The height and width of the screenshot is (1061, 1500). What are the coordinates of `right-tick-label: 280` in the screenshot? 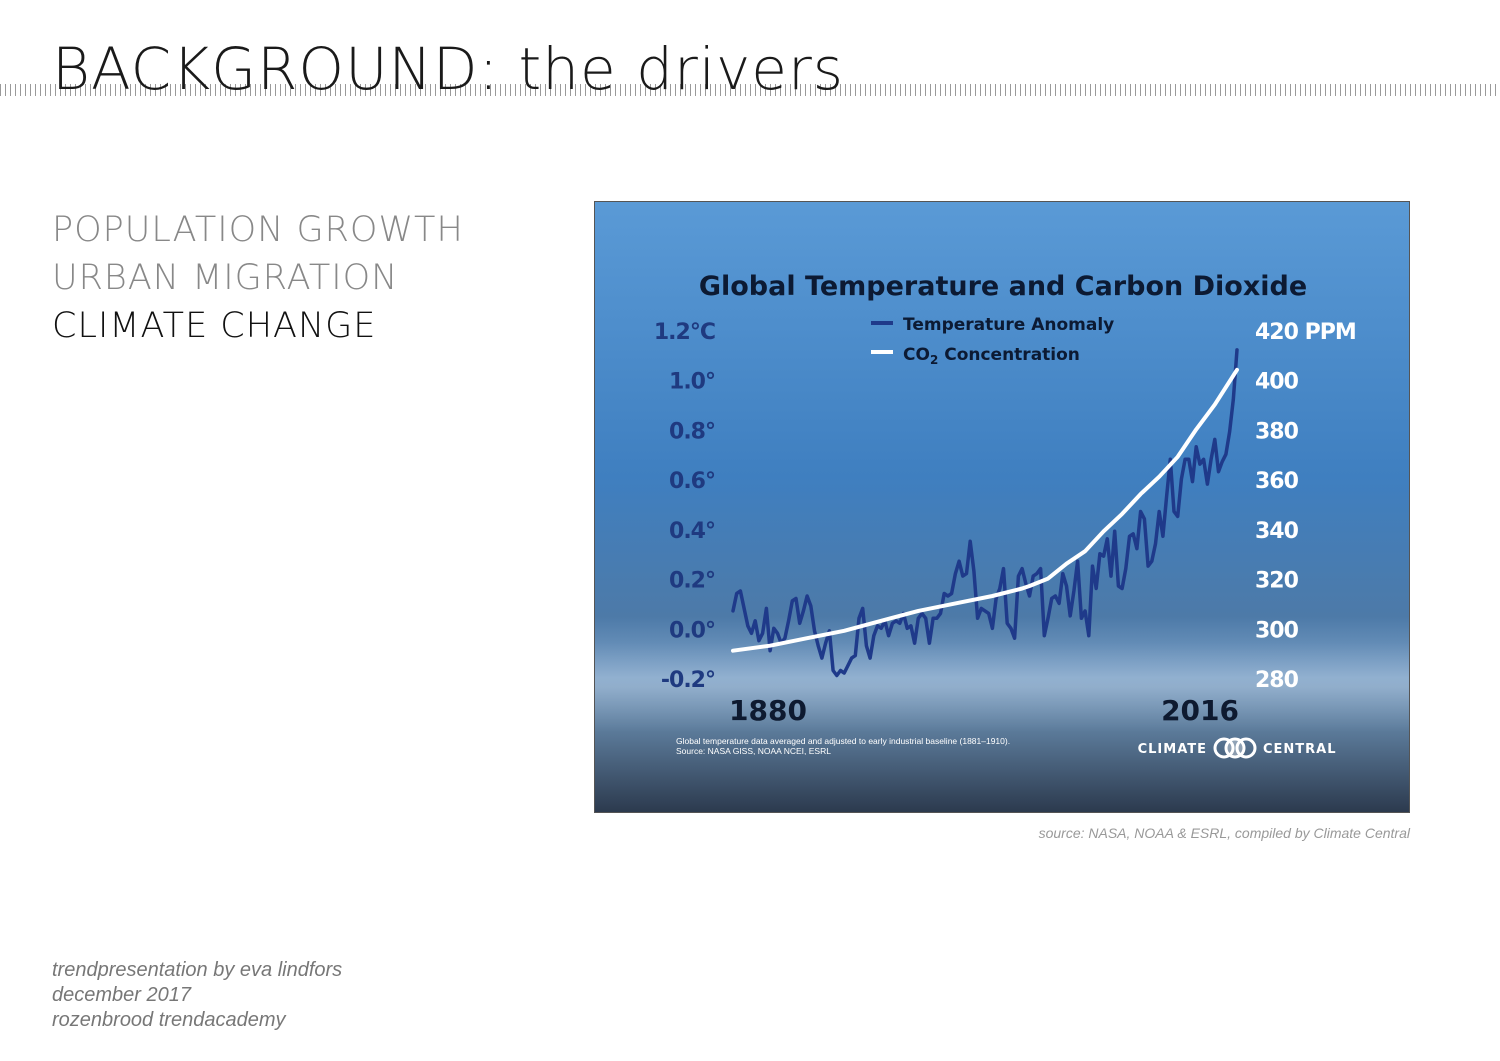 It's located at (1277, 680).